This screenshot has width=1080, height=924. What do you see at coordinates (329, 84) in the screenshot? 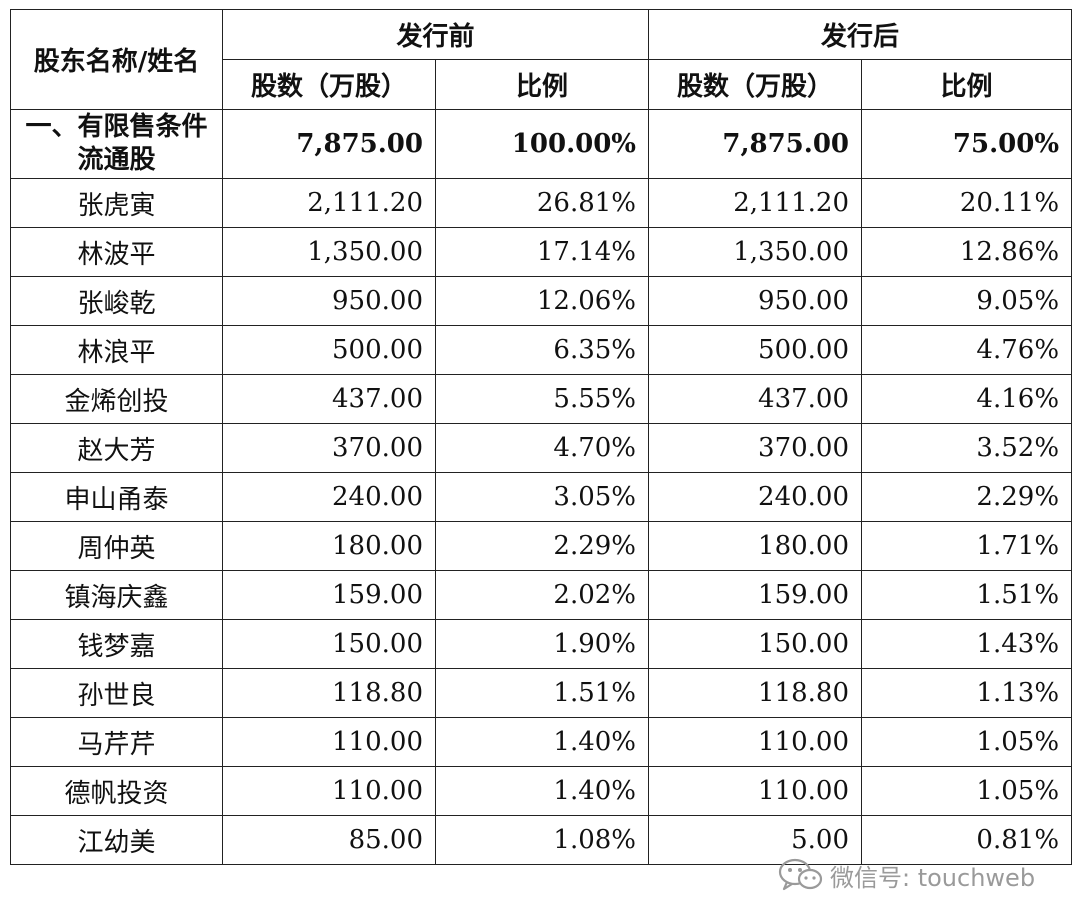
I see `header-before-shares: 股数（万股）` at bounding box center [329, 84].